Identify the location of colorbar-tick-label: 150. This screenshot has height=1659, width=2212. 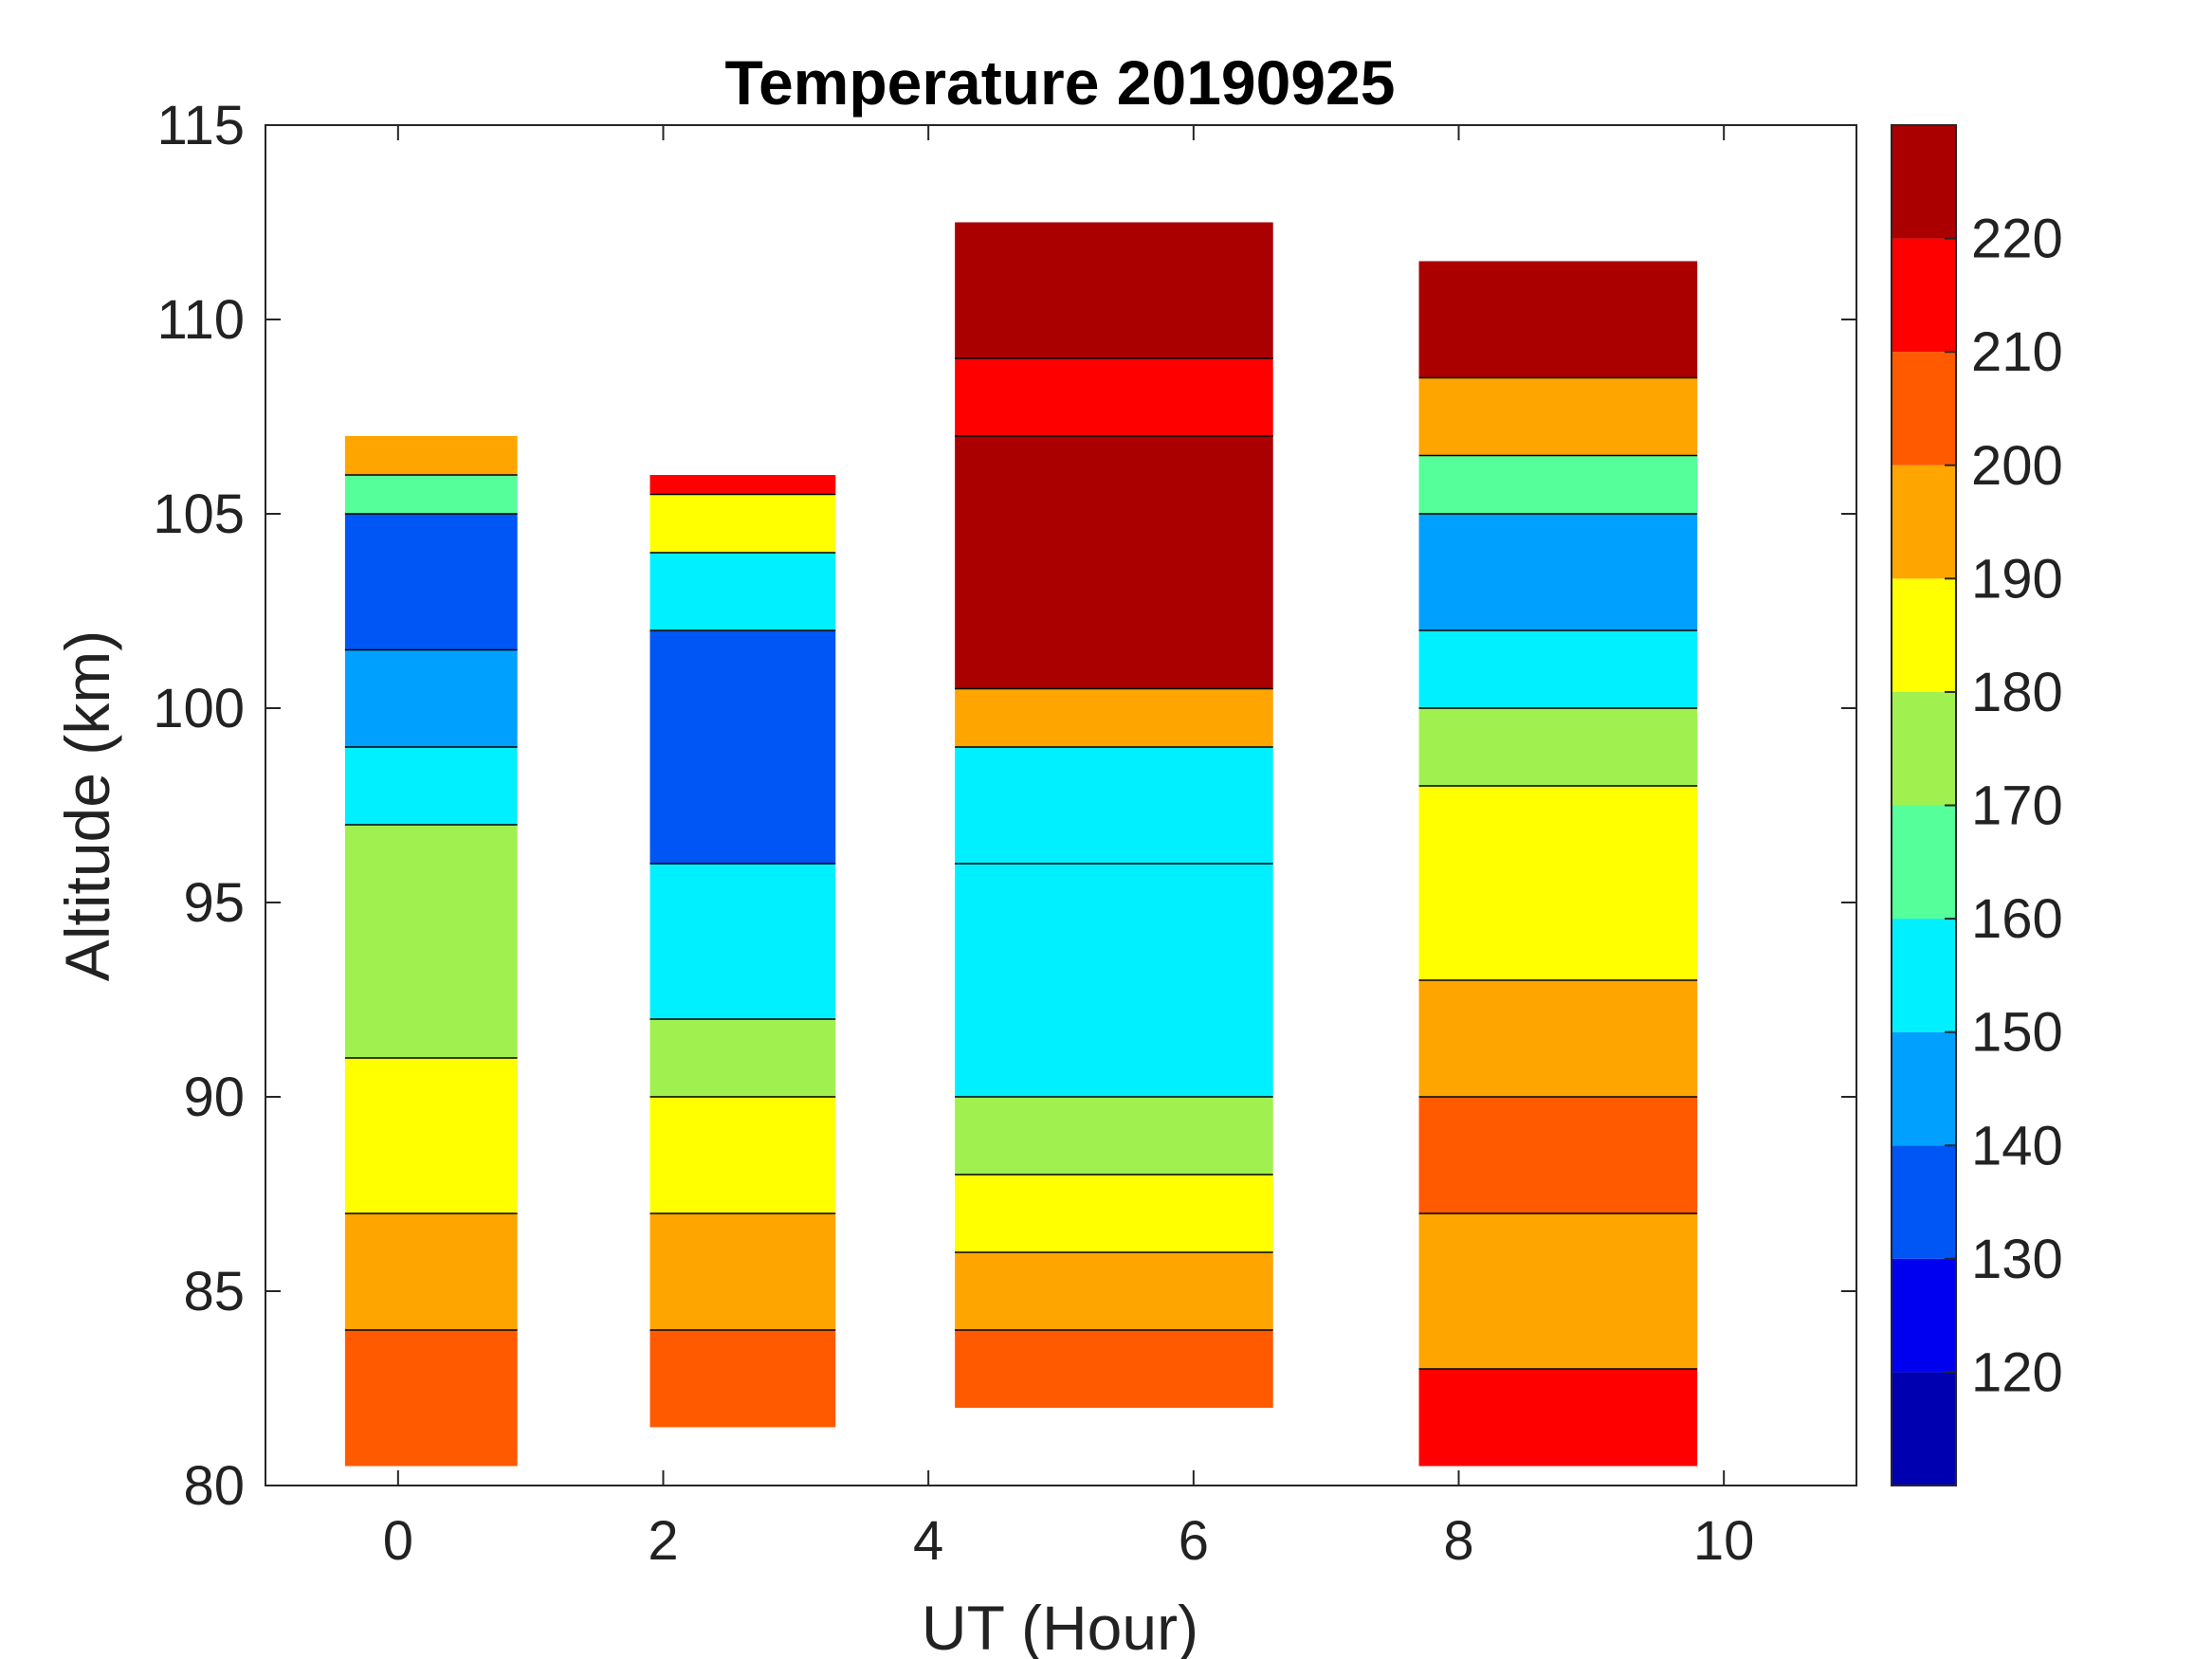
(2017, 1033).